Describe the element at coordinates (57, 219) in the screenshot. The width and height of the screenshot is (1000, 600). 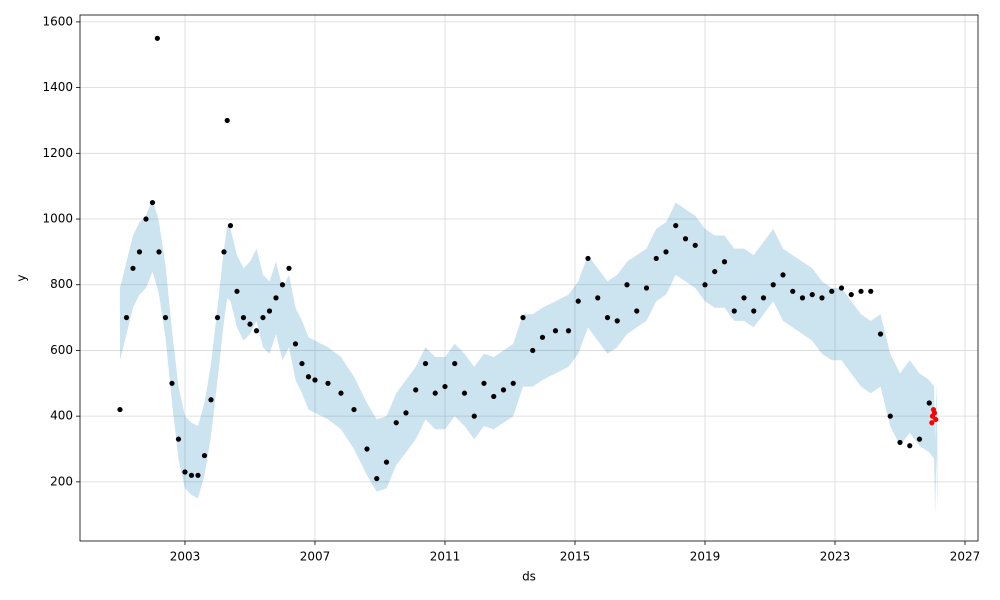
I see `y-tick-label: 1000` at that location.